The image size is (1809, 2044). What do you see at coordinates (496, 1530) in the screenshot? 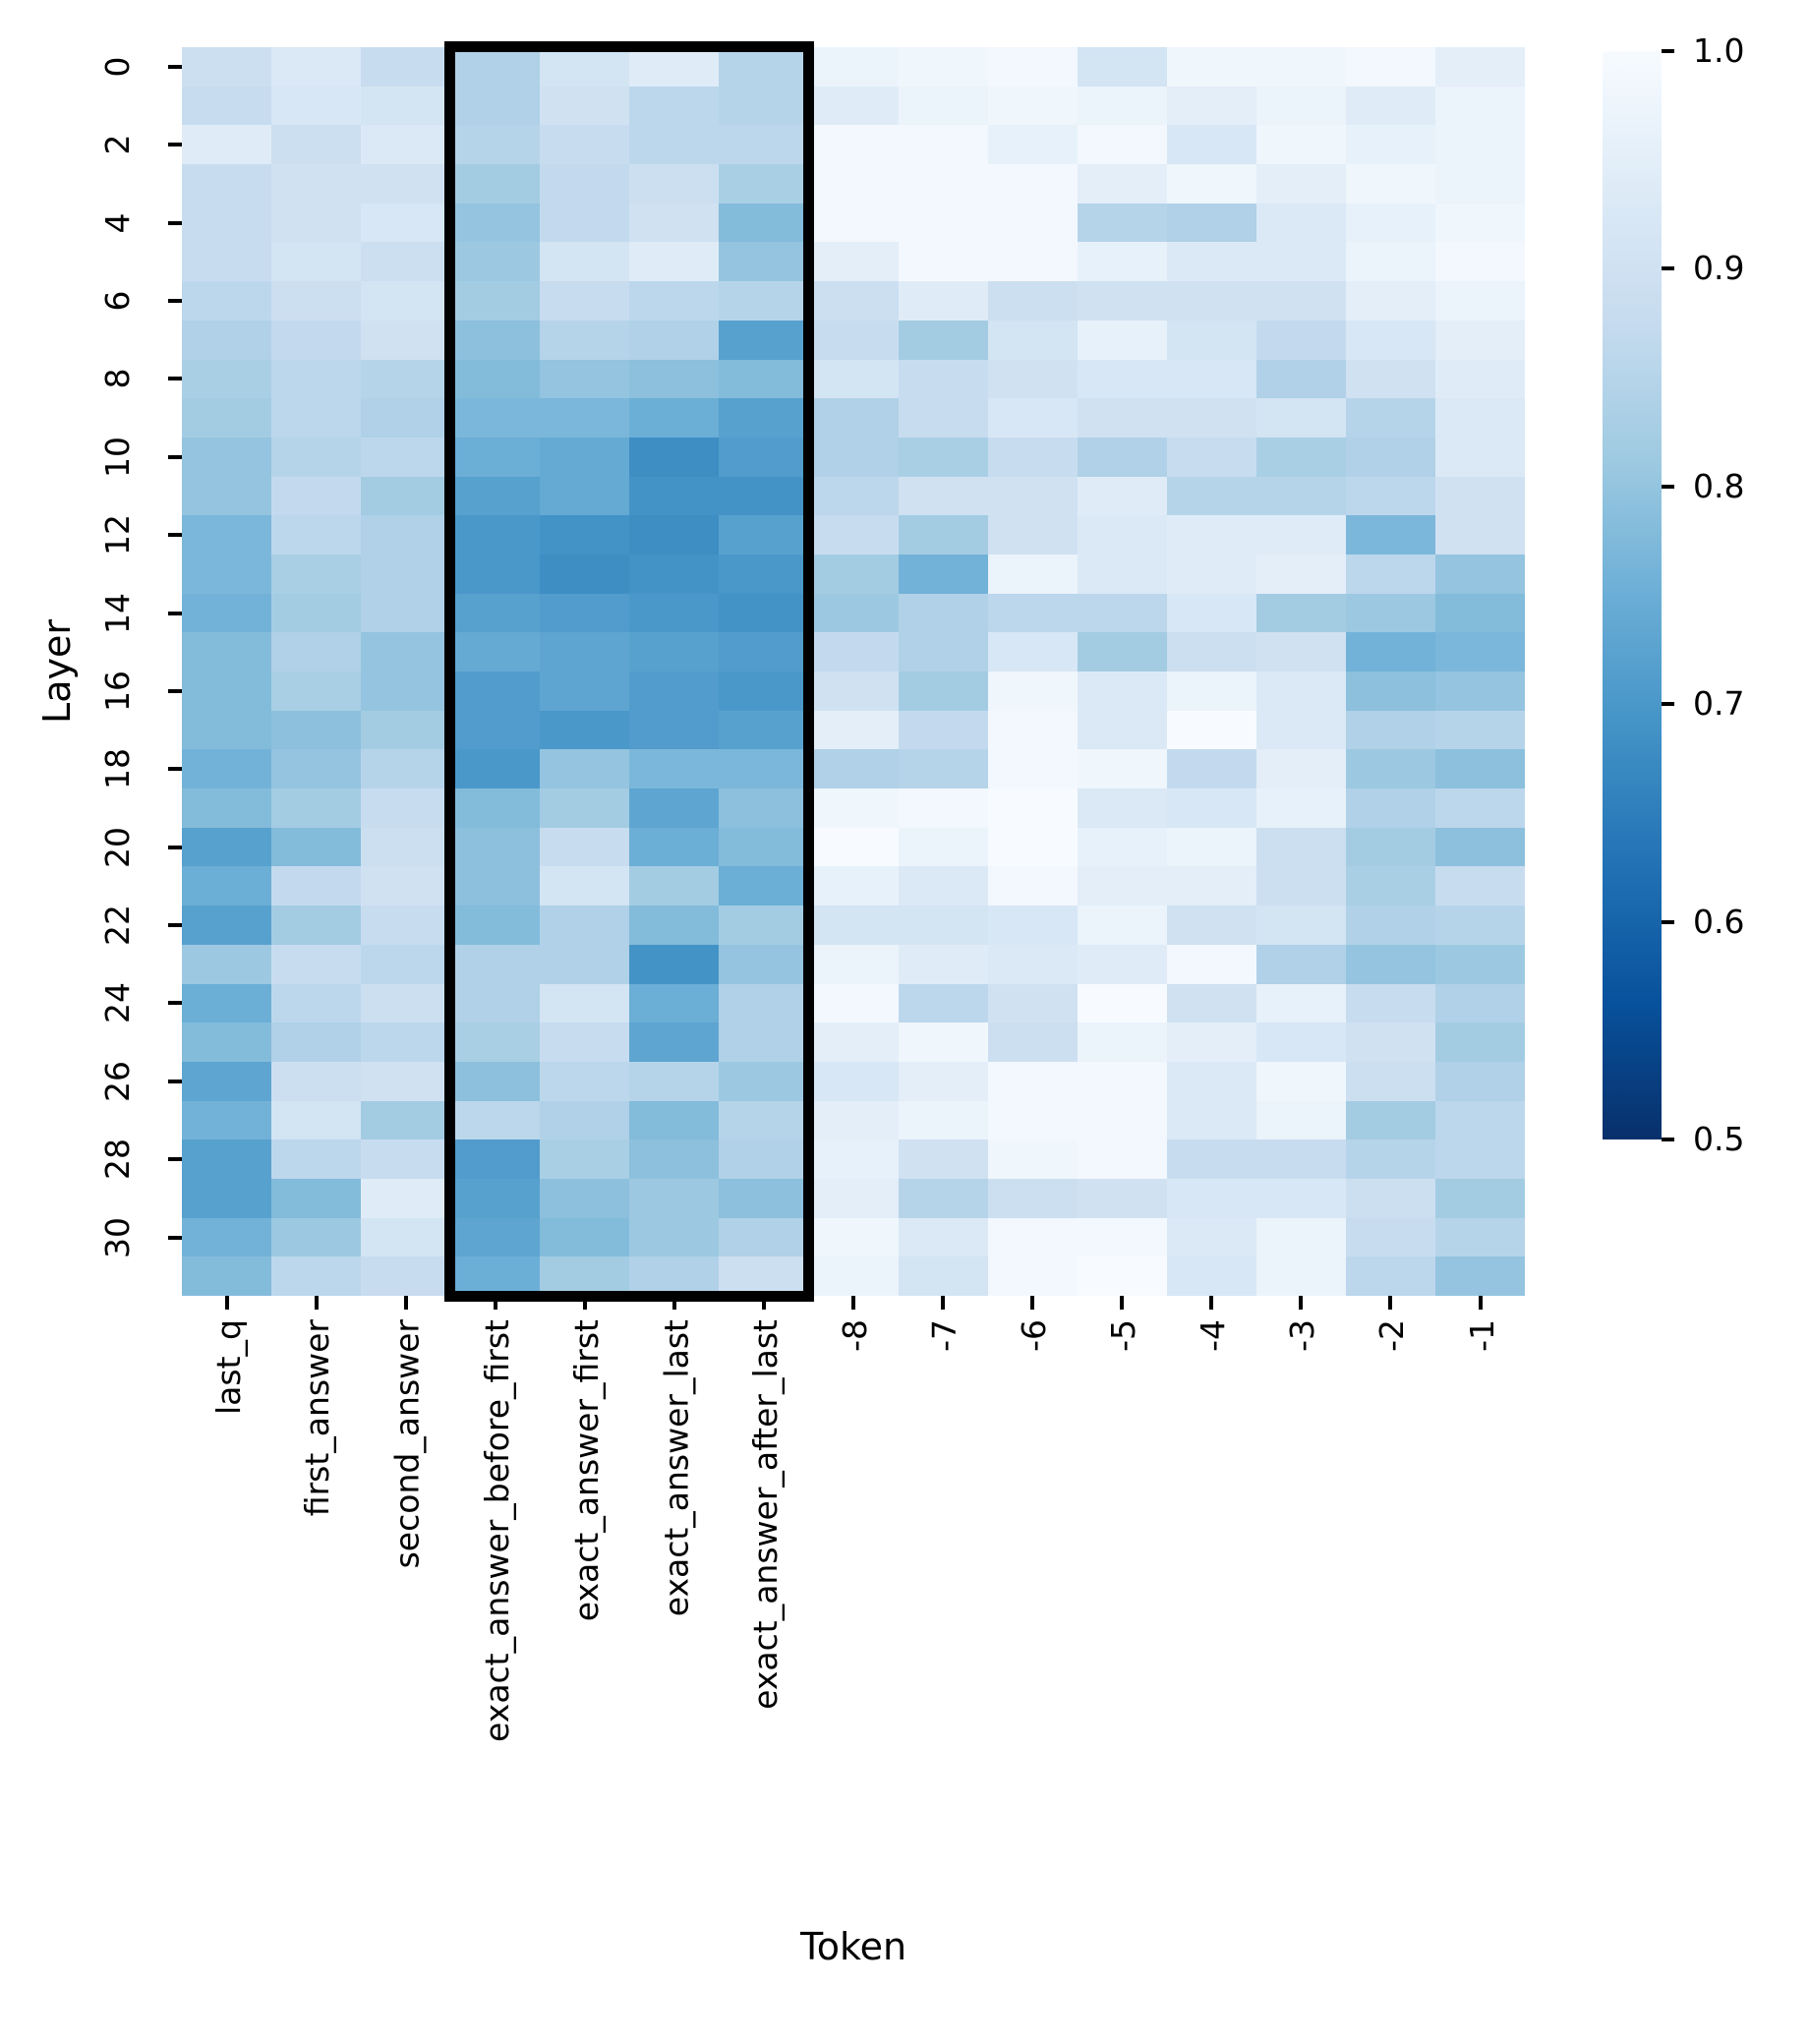
I see `x-tick-label: exact_answer_before_first` at bounding box center [496, 1530].